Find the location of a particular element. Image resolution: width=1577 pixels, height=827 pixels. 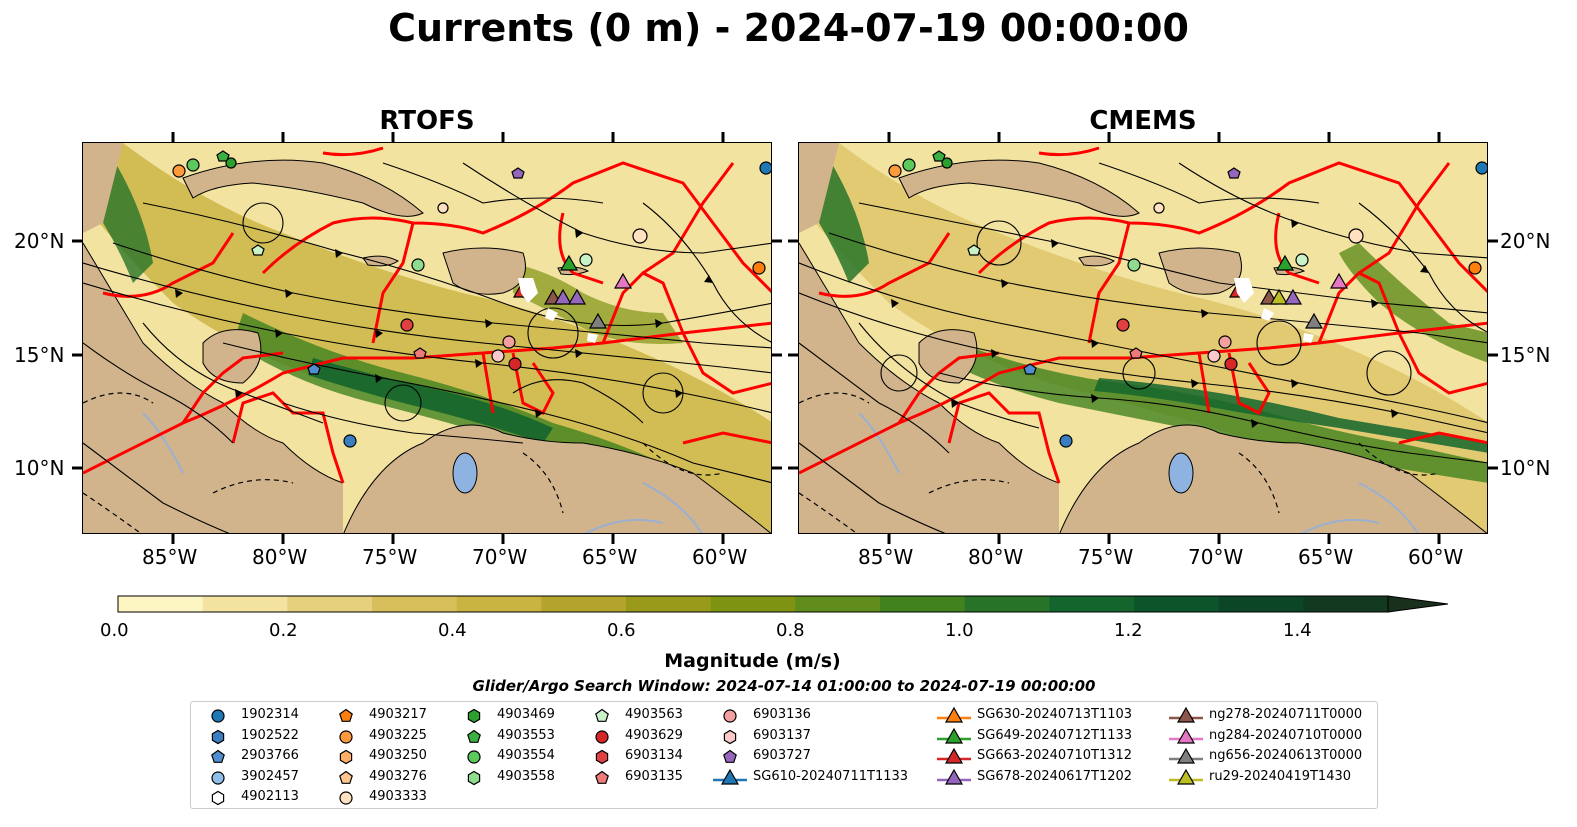

lat-label-20-left: 20°N is located at coordinates (39, 241).